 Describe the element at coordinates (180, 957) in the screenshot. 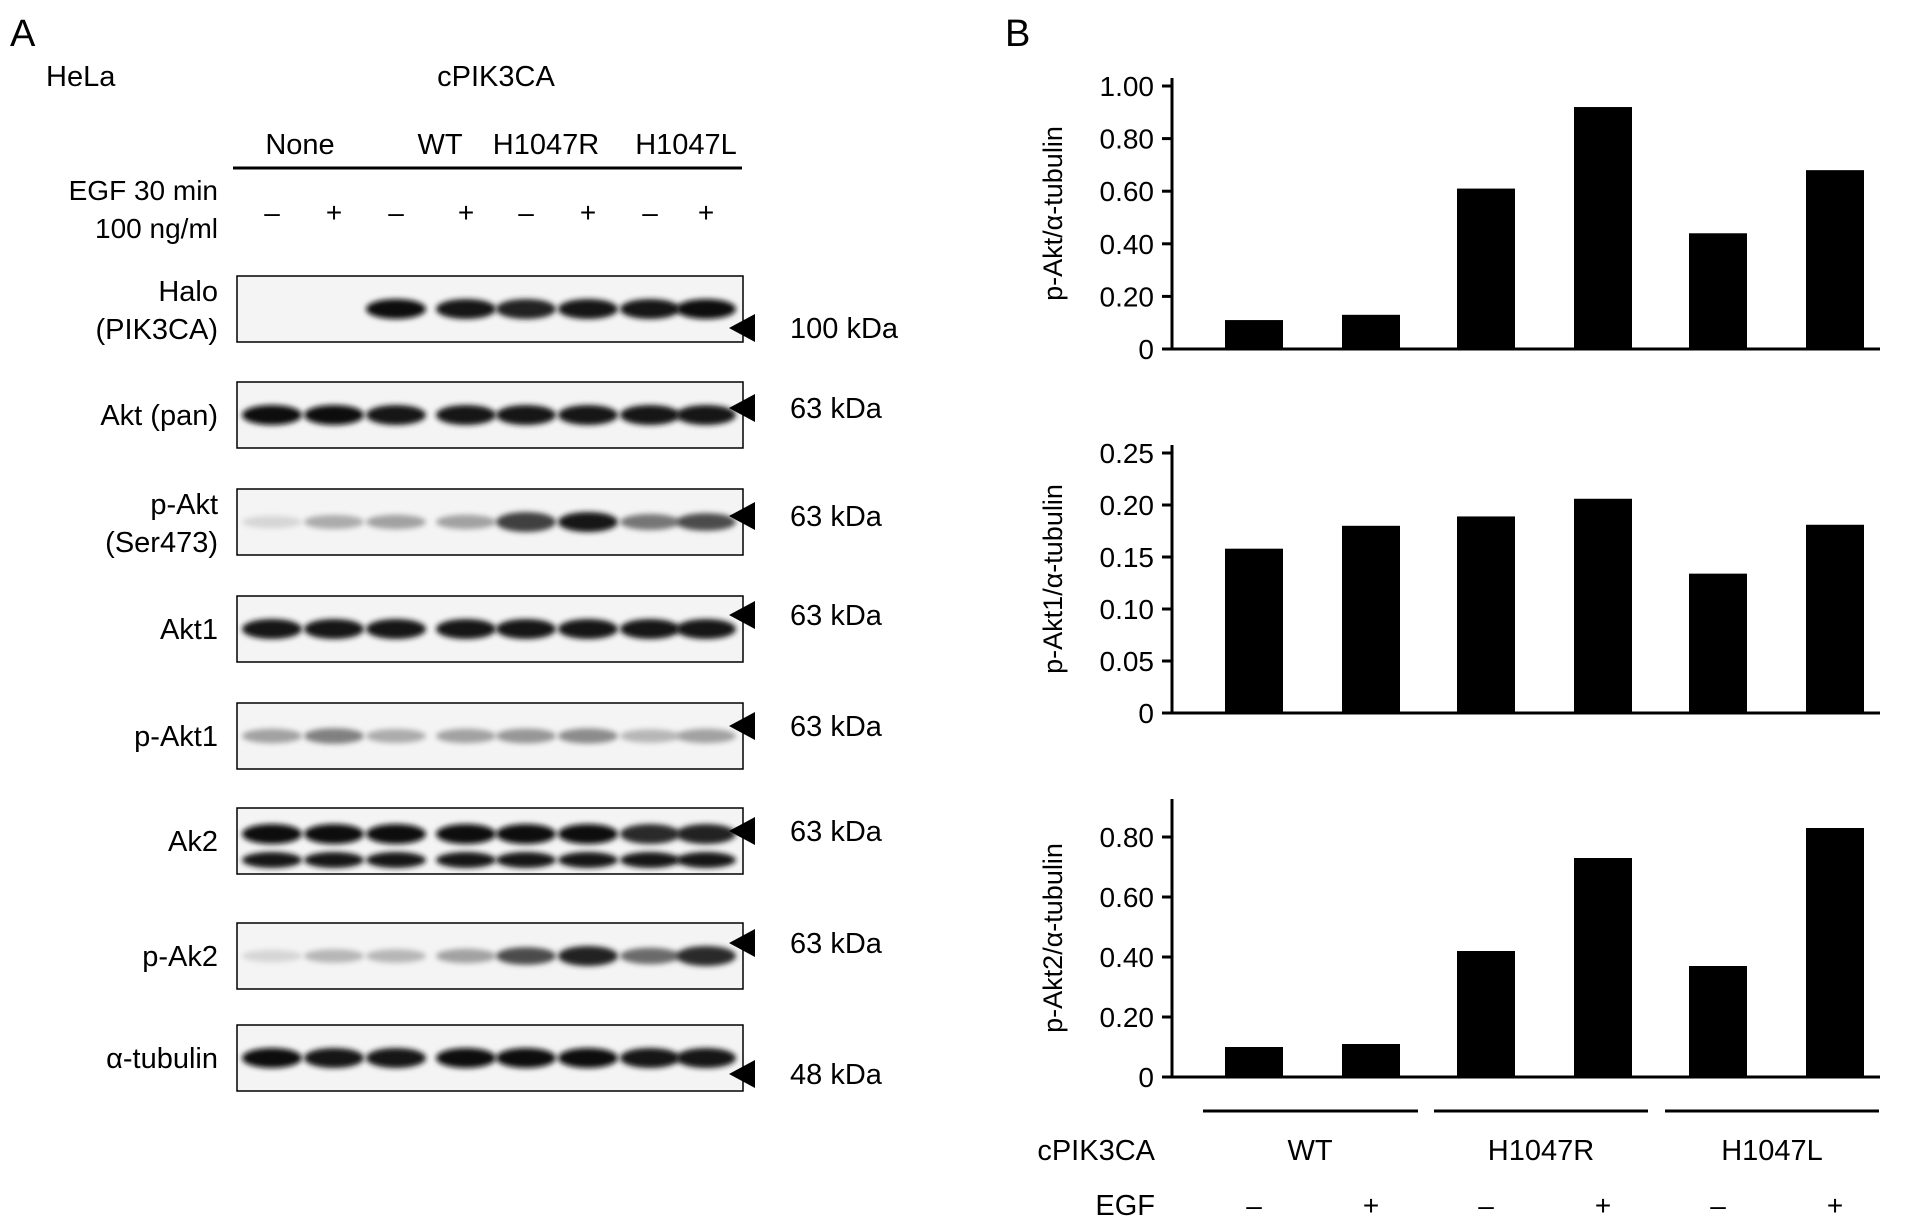

I see `blot-label: p-Ak2` at that location.